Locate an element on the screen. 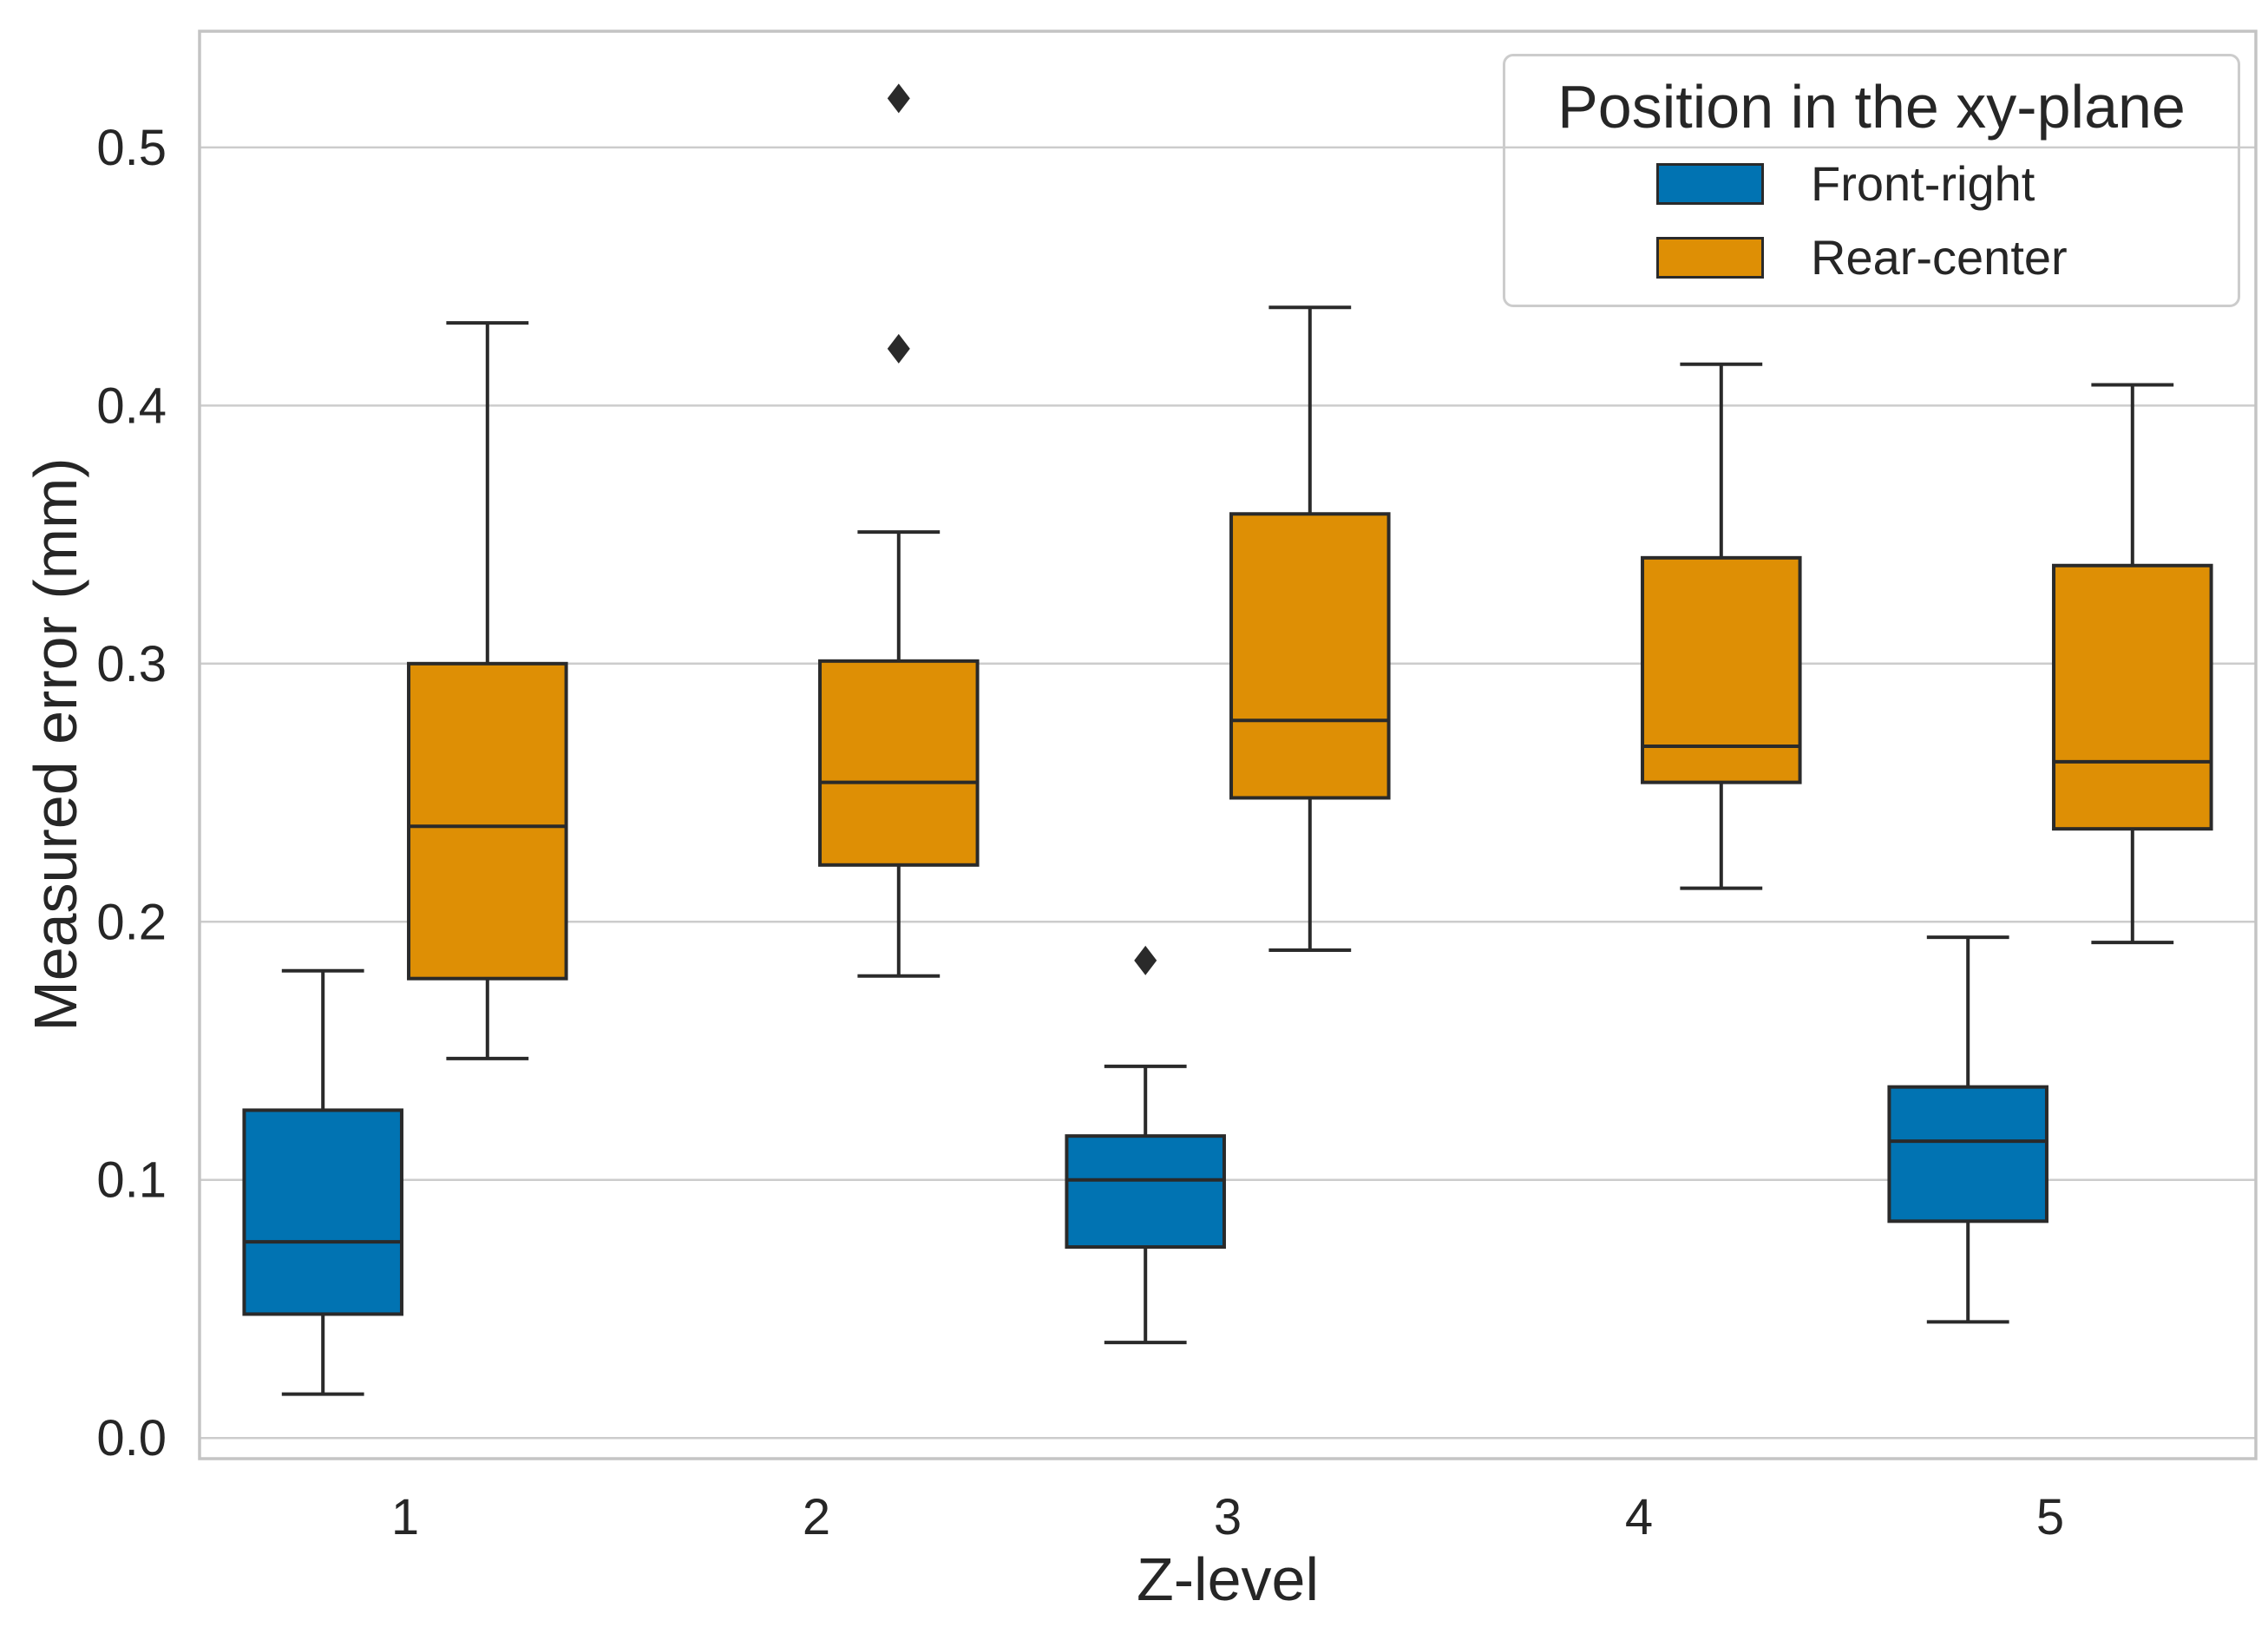 This screenshot has width=2268, height=1627. y-axis-label: Measured error (mm) is located at coordinates (55, 744).